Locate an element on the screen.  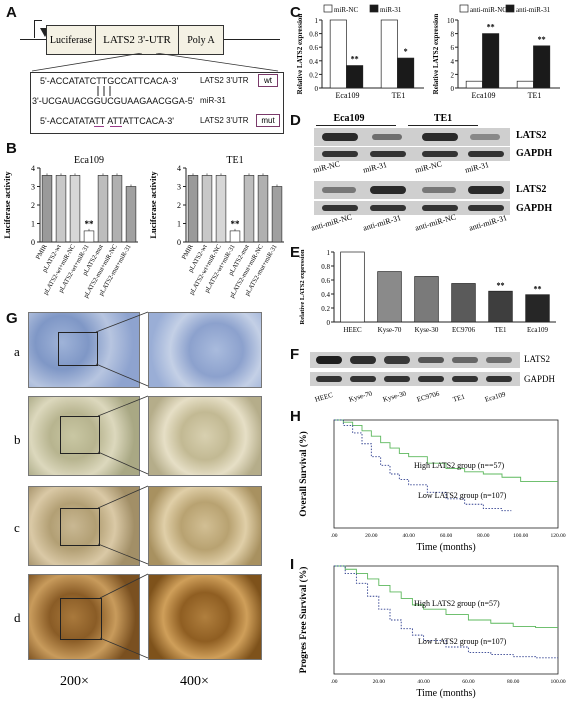
chart-i-xtick-label: .00 is located at coordinates (334, 682).